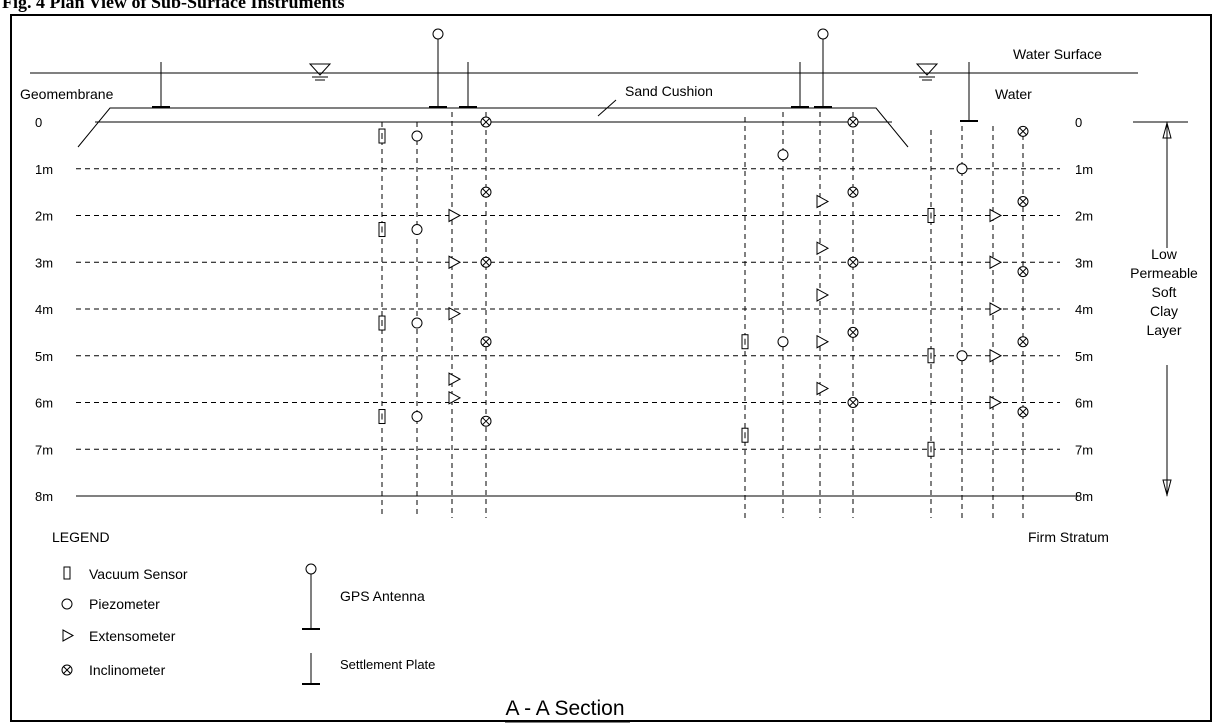  I want to click on legend-label: Extensometer, so click(132, 636).